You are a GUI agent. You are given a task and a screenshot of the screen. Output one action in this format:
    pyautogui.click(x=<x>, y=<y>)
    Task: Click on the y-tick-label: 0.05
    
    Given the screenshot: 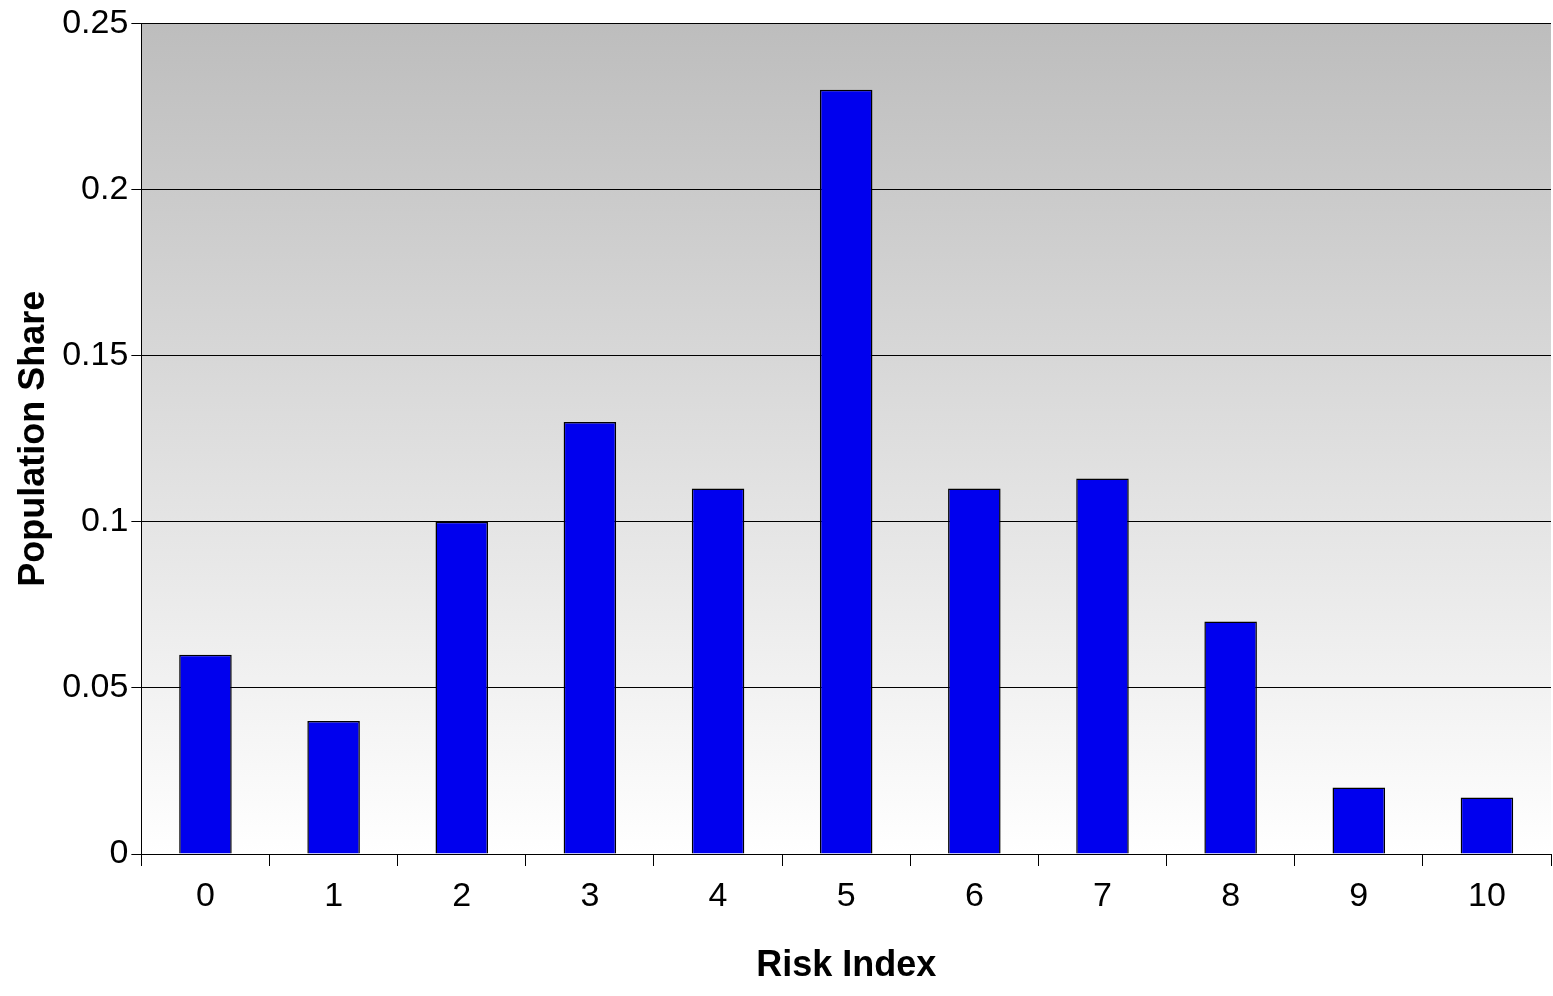 What is the action you would take?
    pyautogui.click(x=95, y=685)
    